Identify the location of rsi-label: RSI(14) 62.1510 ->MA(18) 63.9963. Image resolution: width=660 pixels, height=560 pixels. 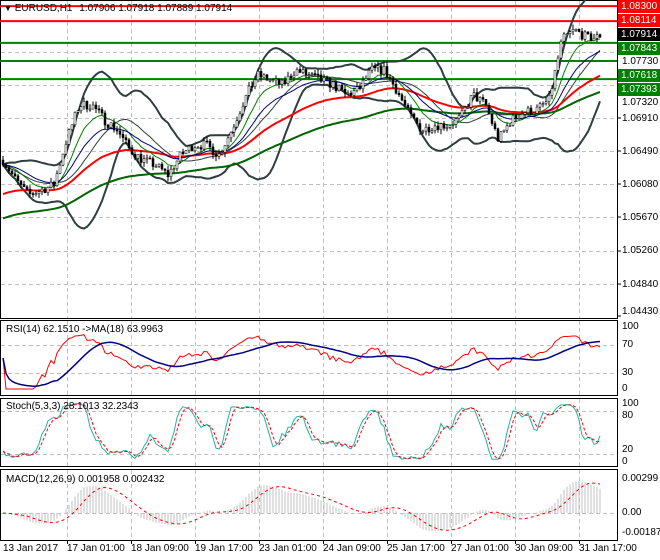
(85, 329).